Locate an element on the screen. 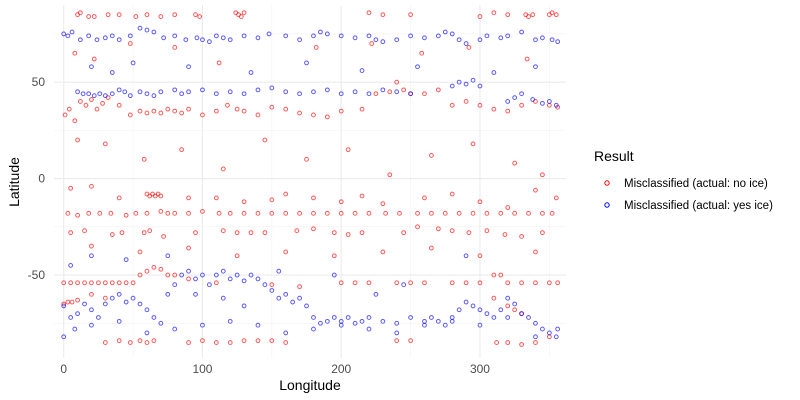  x-tick-label: 200 is located at coordinates (341, 369).